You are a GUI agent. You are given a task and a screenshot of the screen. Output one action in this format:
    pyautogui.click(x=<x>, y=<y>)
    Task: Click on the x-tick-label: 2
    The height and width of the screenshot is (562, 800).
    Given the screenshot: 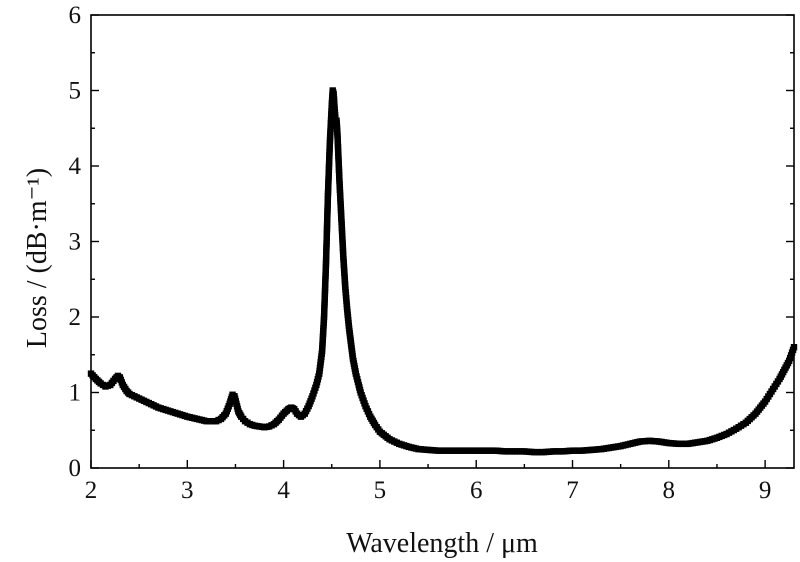 What is the action you would take?
    pyautogui.click(x=91, y=490)
    